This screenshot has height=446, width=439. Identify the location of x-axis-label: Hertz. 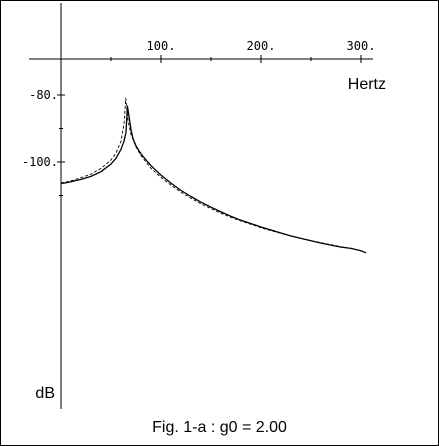
(367, 84).